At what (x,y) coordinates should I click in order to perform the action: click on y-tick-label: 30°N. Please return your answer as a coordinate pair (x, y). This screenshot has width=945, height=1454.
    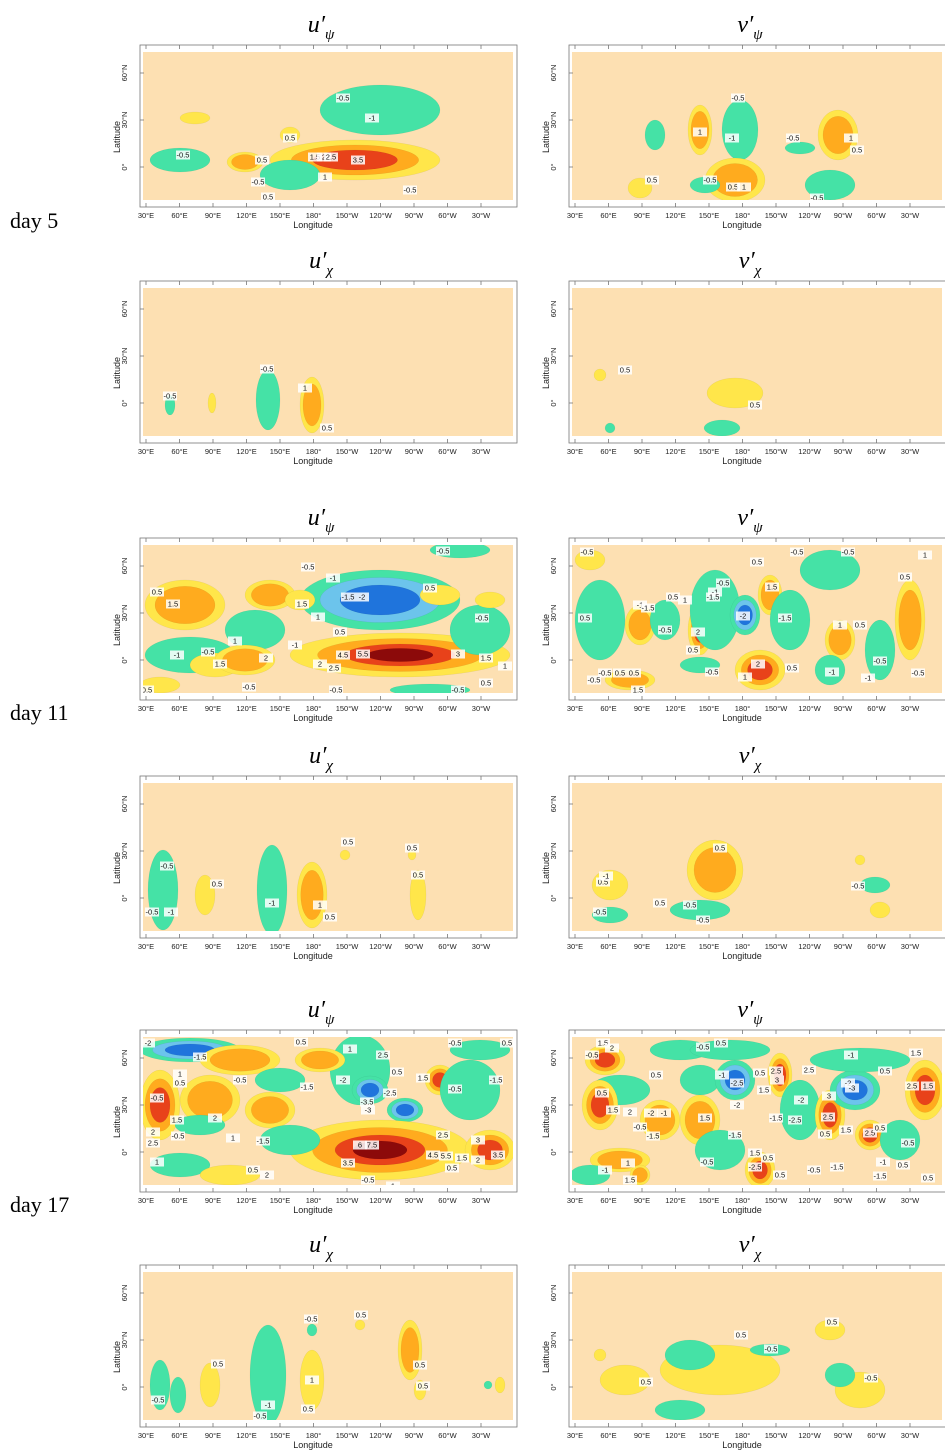
    Looking at the image, I should click on (124, 356).